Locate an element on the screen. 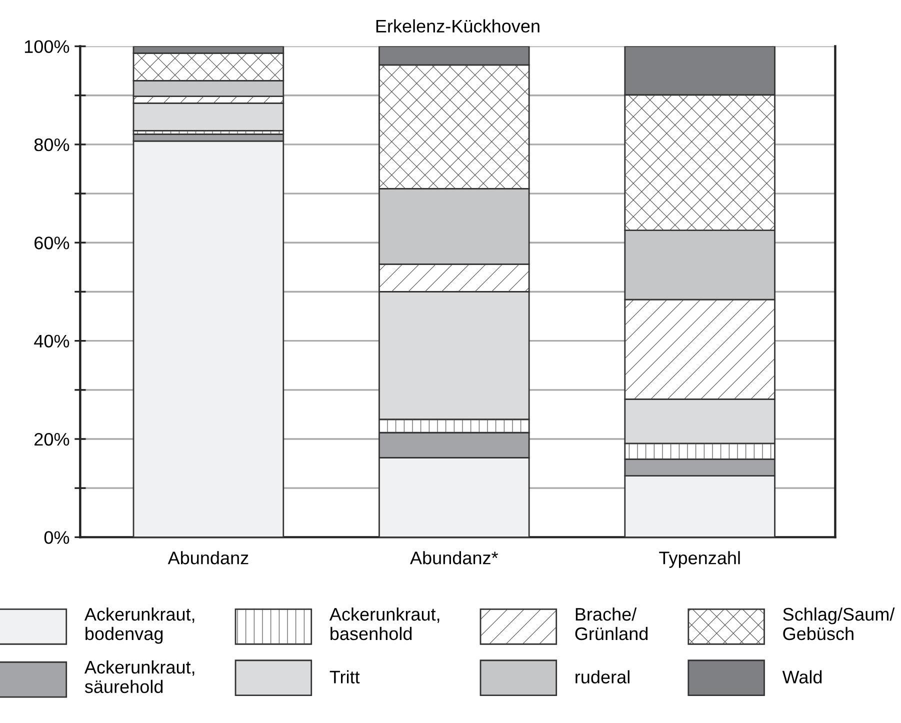 The image size is (901, 723). y-tick-label: 100% is located at coordinates (47, 46).